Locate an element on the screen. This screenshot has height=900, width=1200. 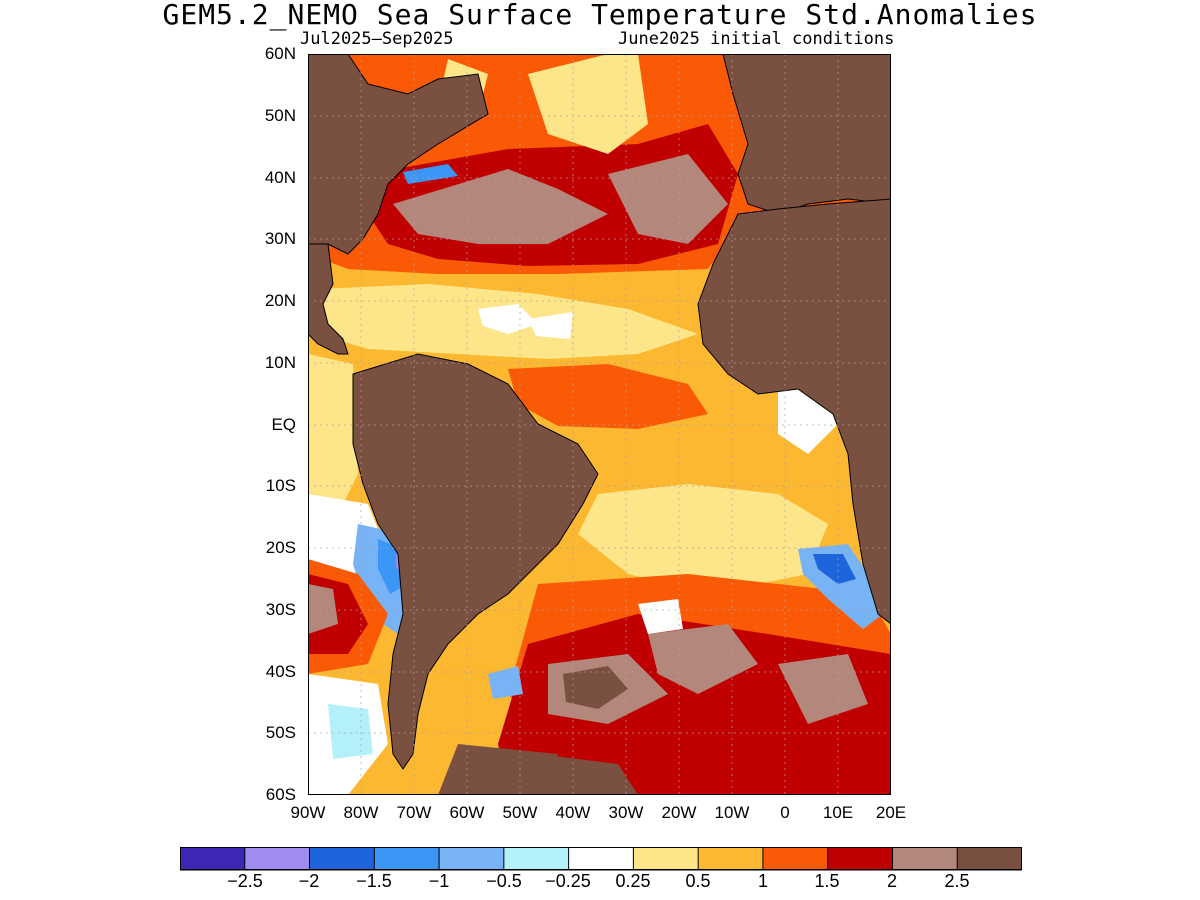
lat-label: 40N is located at coordinates (280, 177).